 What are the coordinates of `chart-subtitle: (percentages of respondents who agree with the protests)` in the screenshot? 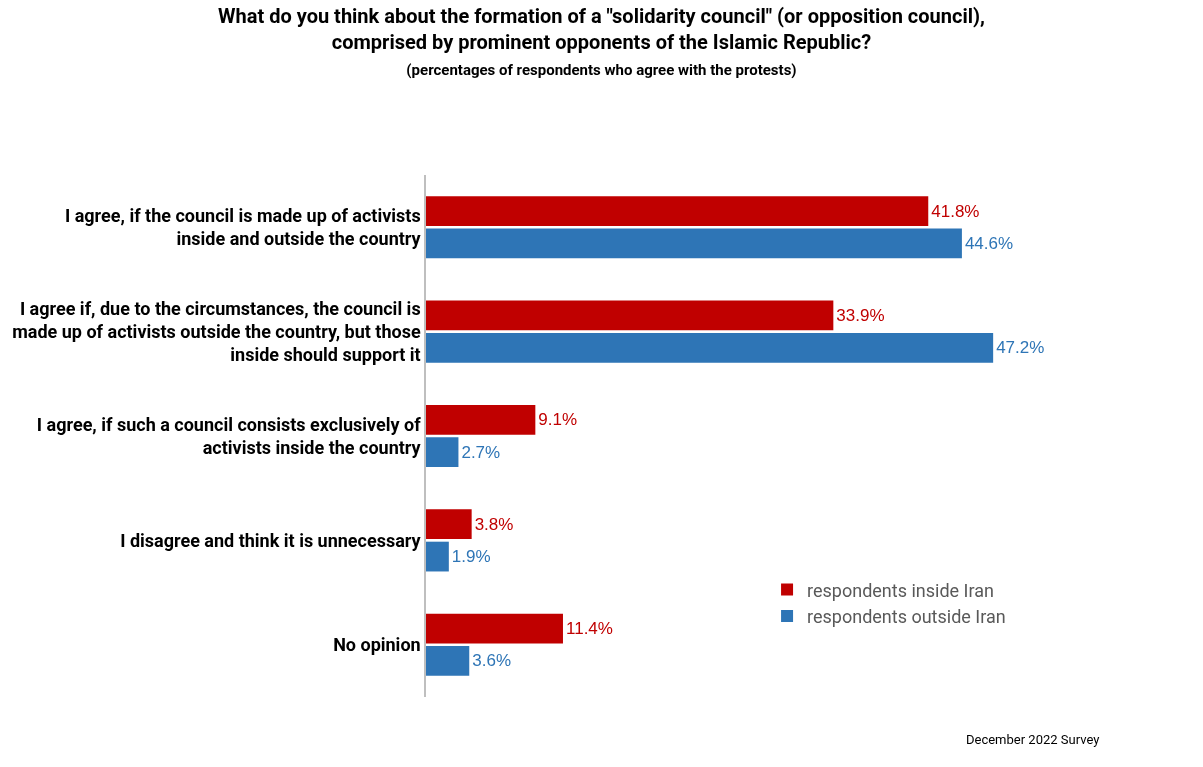 It's located at (601, 70).